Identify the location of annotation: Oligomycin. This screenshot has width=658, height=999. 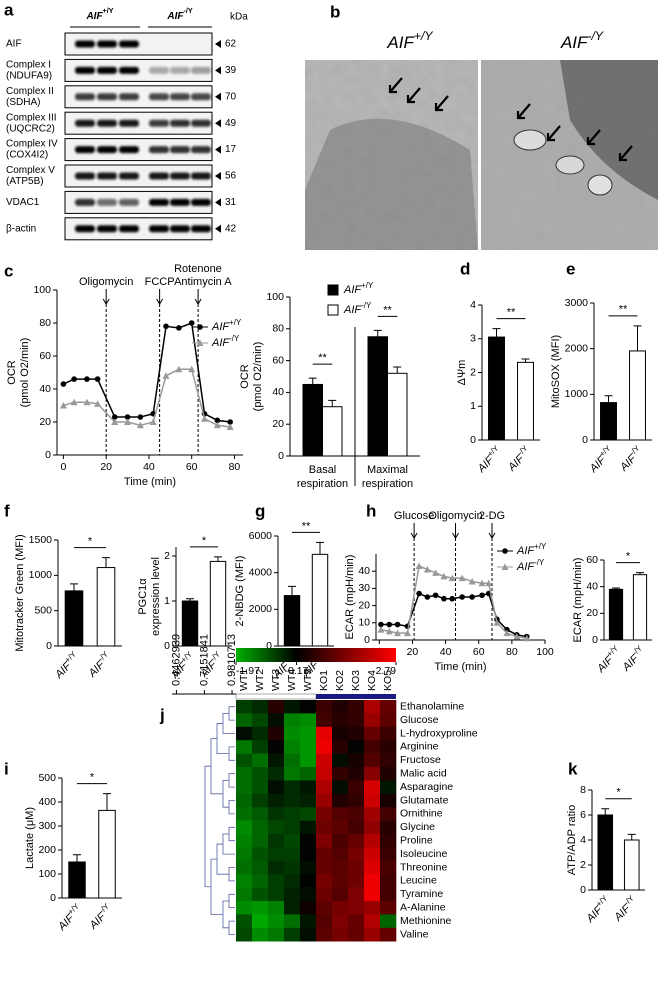
(106, 282).